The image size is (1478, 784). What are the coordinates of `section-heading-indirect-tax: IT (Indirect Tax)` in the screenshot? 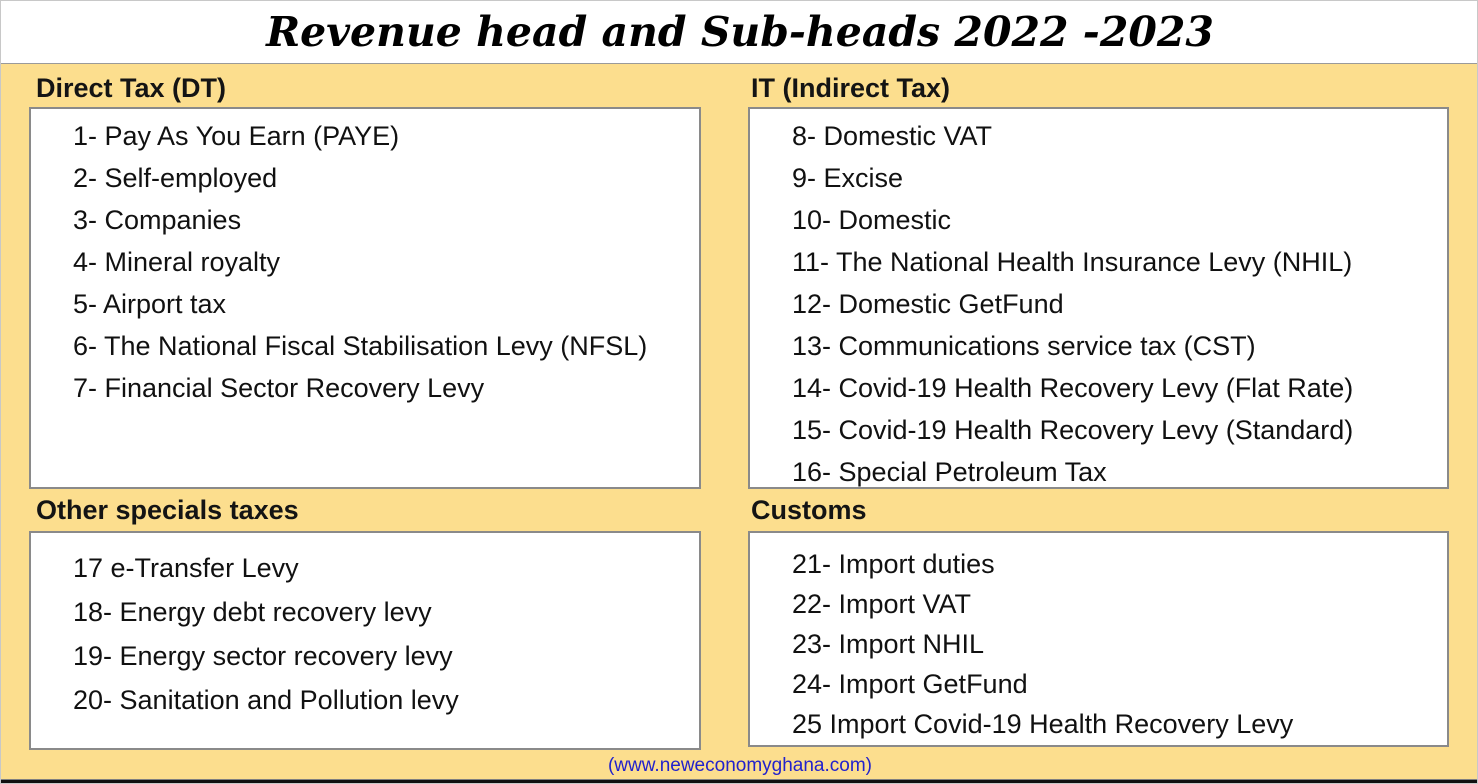 It's located at (851, 88).